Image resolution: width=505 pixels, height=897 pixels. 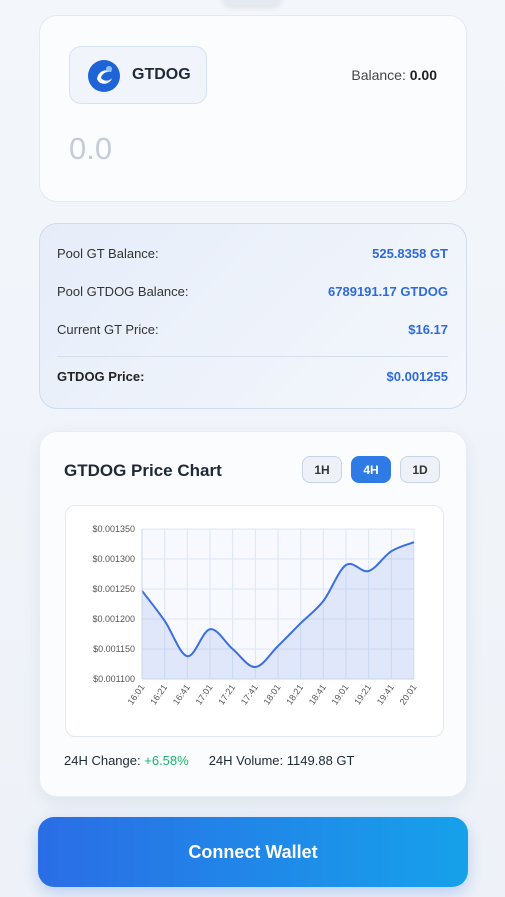 I want to click on connect-wallet-button: Connect Wallet, so click(x=253, y=852).